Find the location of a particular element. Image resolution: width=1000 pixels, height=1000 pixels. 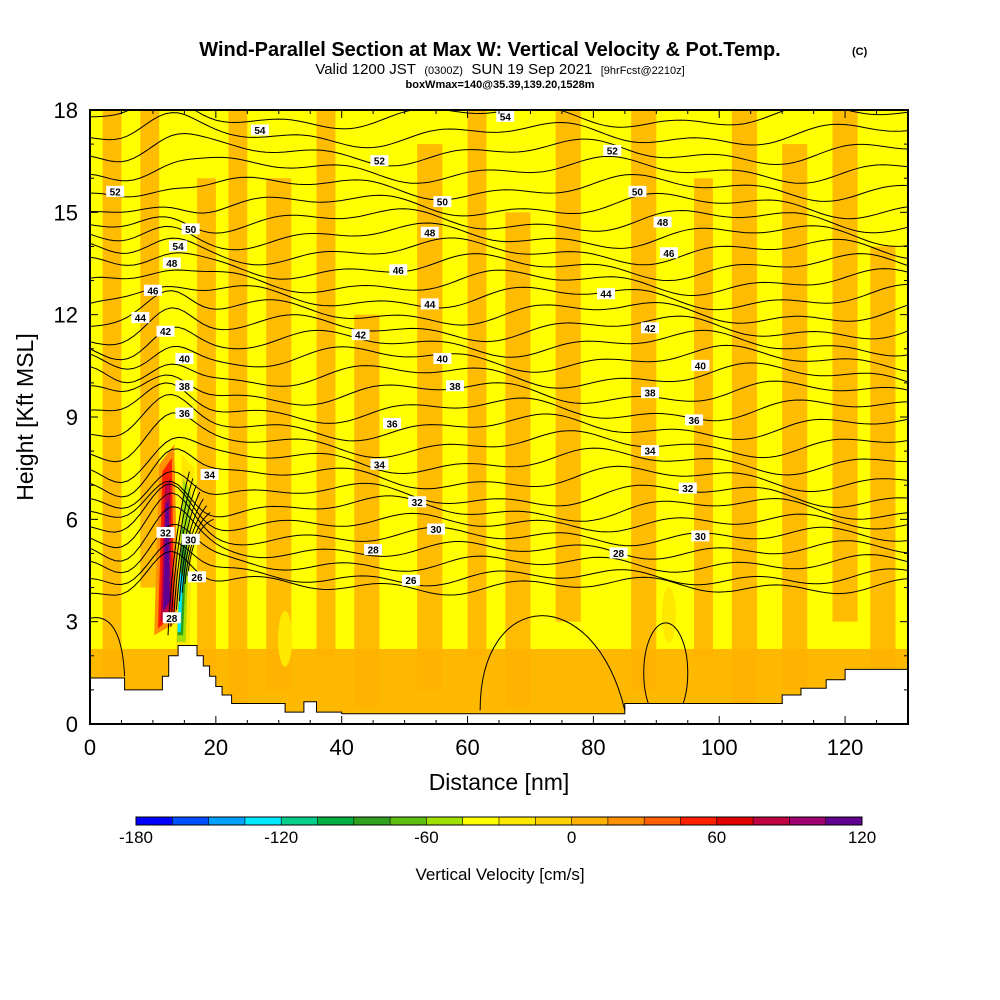

subtitle-utc: (0300Z) is located at coordinates (443, 71).